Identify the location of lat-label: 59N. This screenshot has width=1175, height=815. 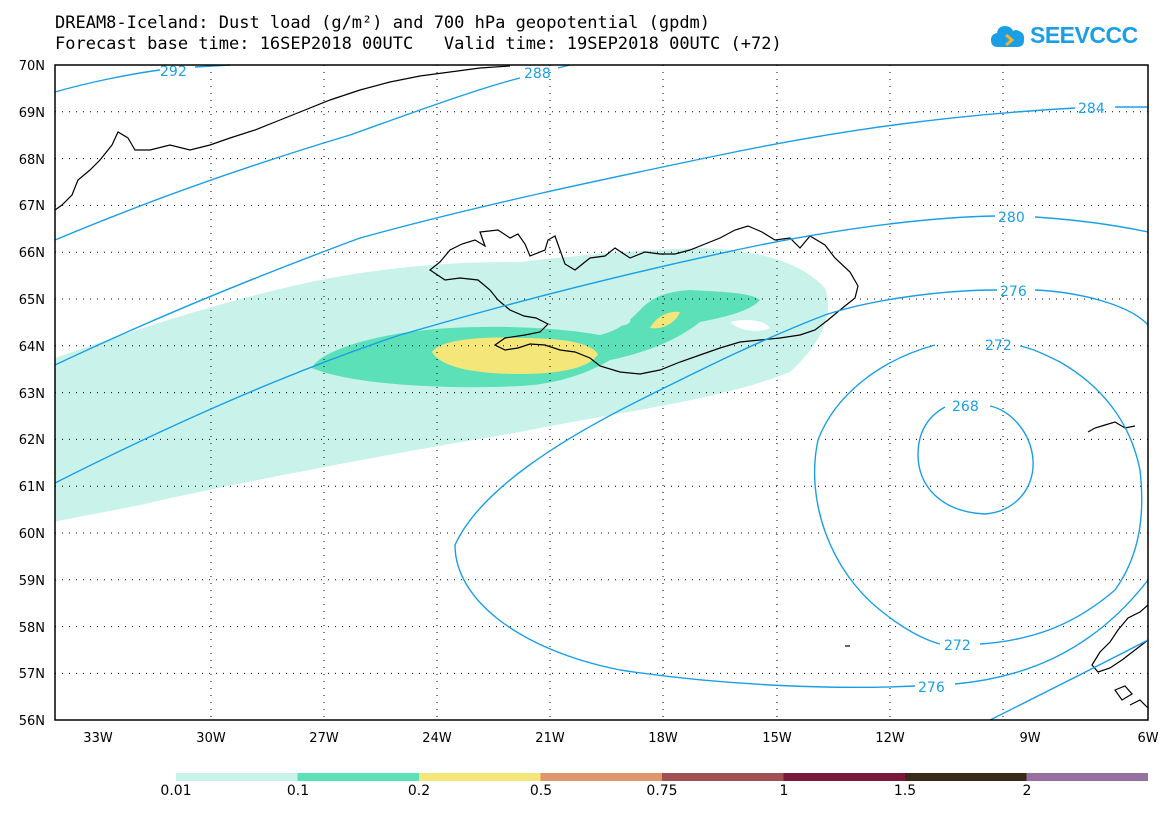
(32, 581).